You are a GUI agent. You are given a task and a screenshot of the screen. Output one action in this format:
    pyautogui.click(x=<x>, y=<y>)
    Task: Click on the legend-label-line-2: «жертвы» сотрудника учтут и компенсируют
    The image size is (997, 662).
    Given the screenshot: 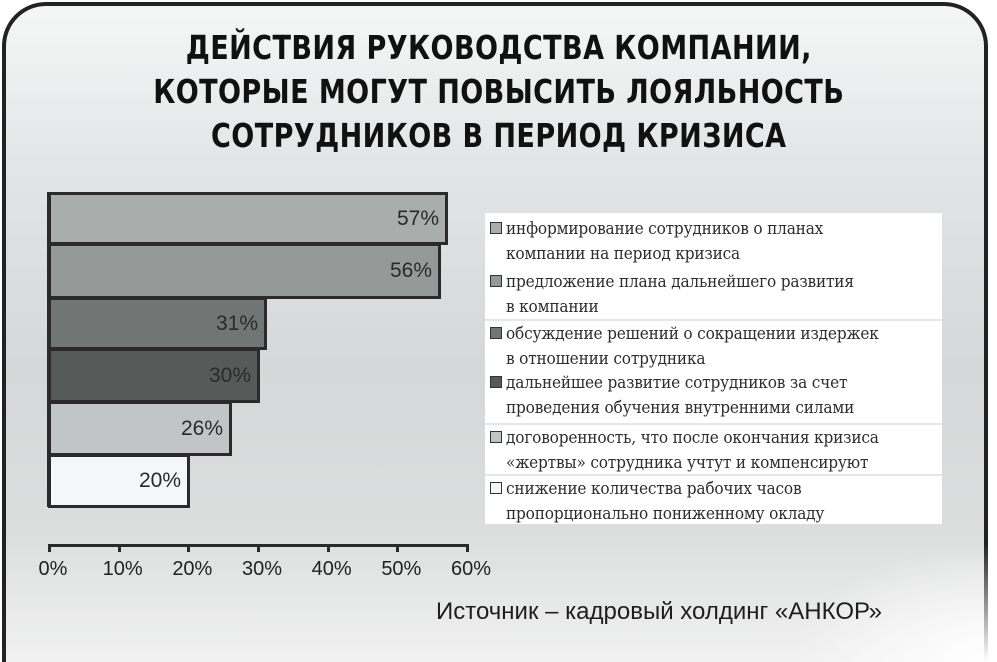 What is the action you would take?
    pyautogui.click(x=687, y=462)
    